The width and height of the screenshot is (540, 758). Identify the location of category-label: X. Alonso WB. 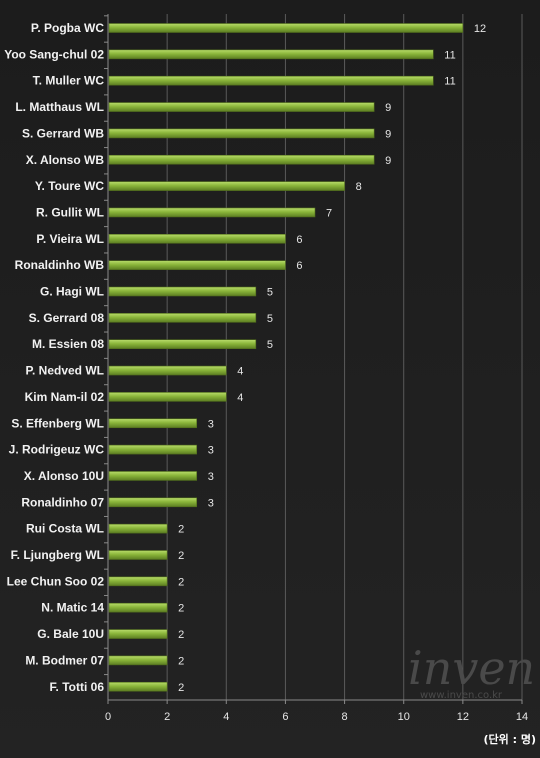
(65, 160).